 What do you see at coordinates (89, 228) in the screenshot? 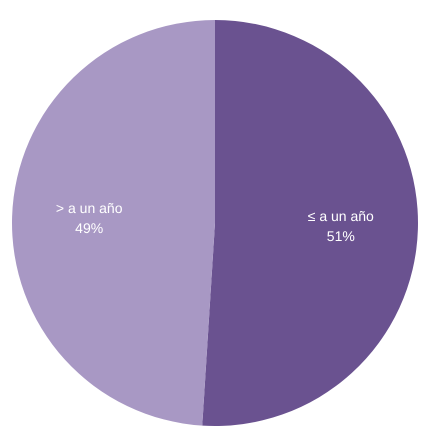
I see `data-label: 49%` at bounding box center [89, 228].